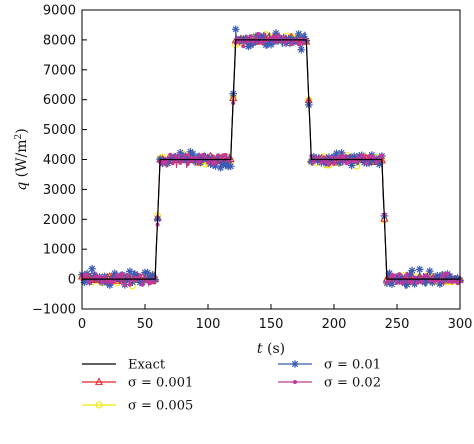 The image size is (474, 444). I want to click on x-axis-unit: (s), so click(274, 349).